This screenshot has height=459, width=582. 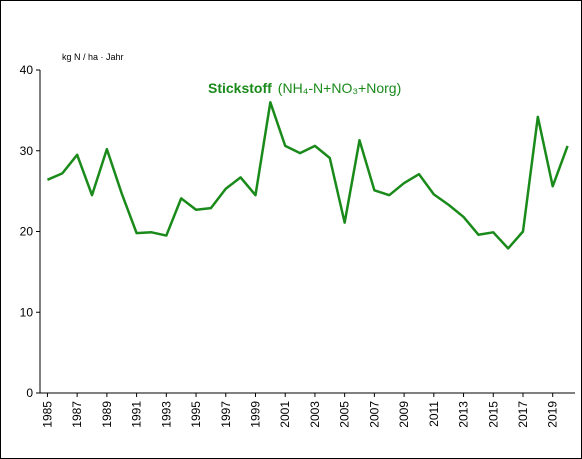 I want to click on x-tick-label: 1997, so click(x=226, y=414).